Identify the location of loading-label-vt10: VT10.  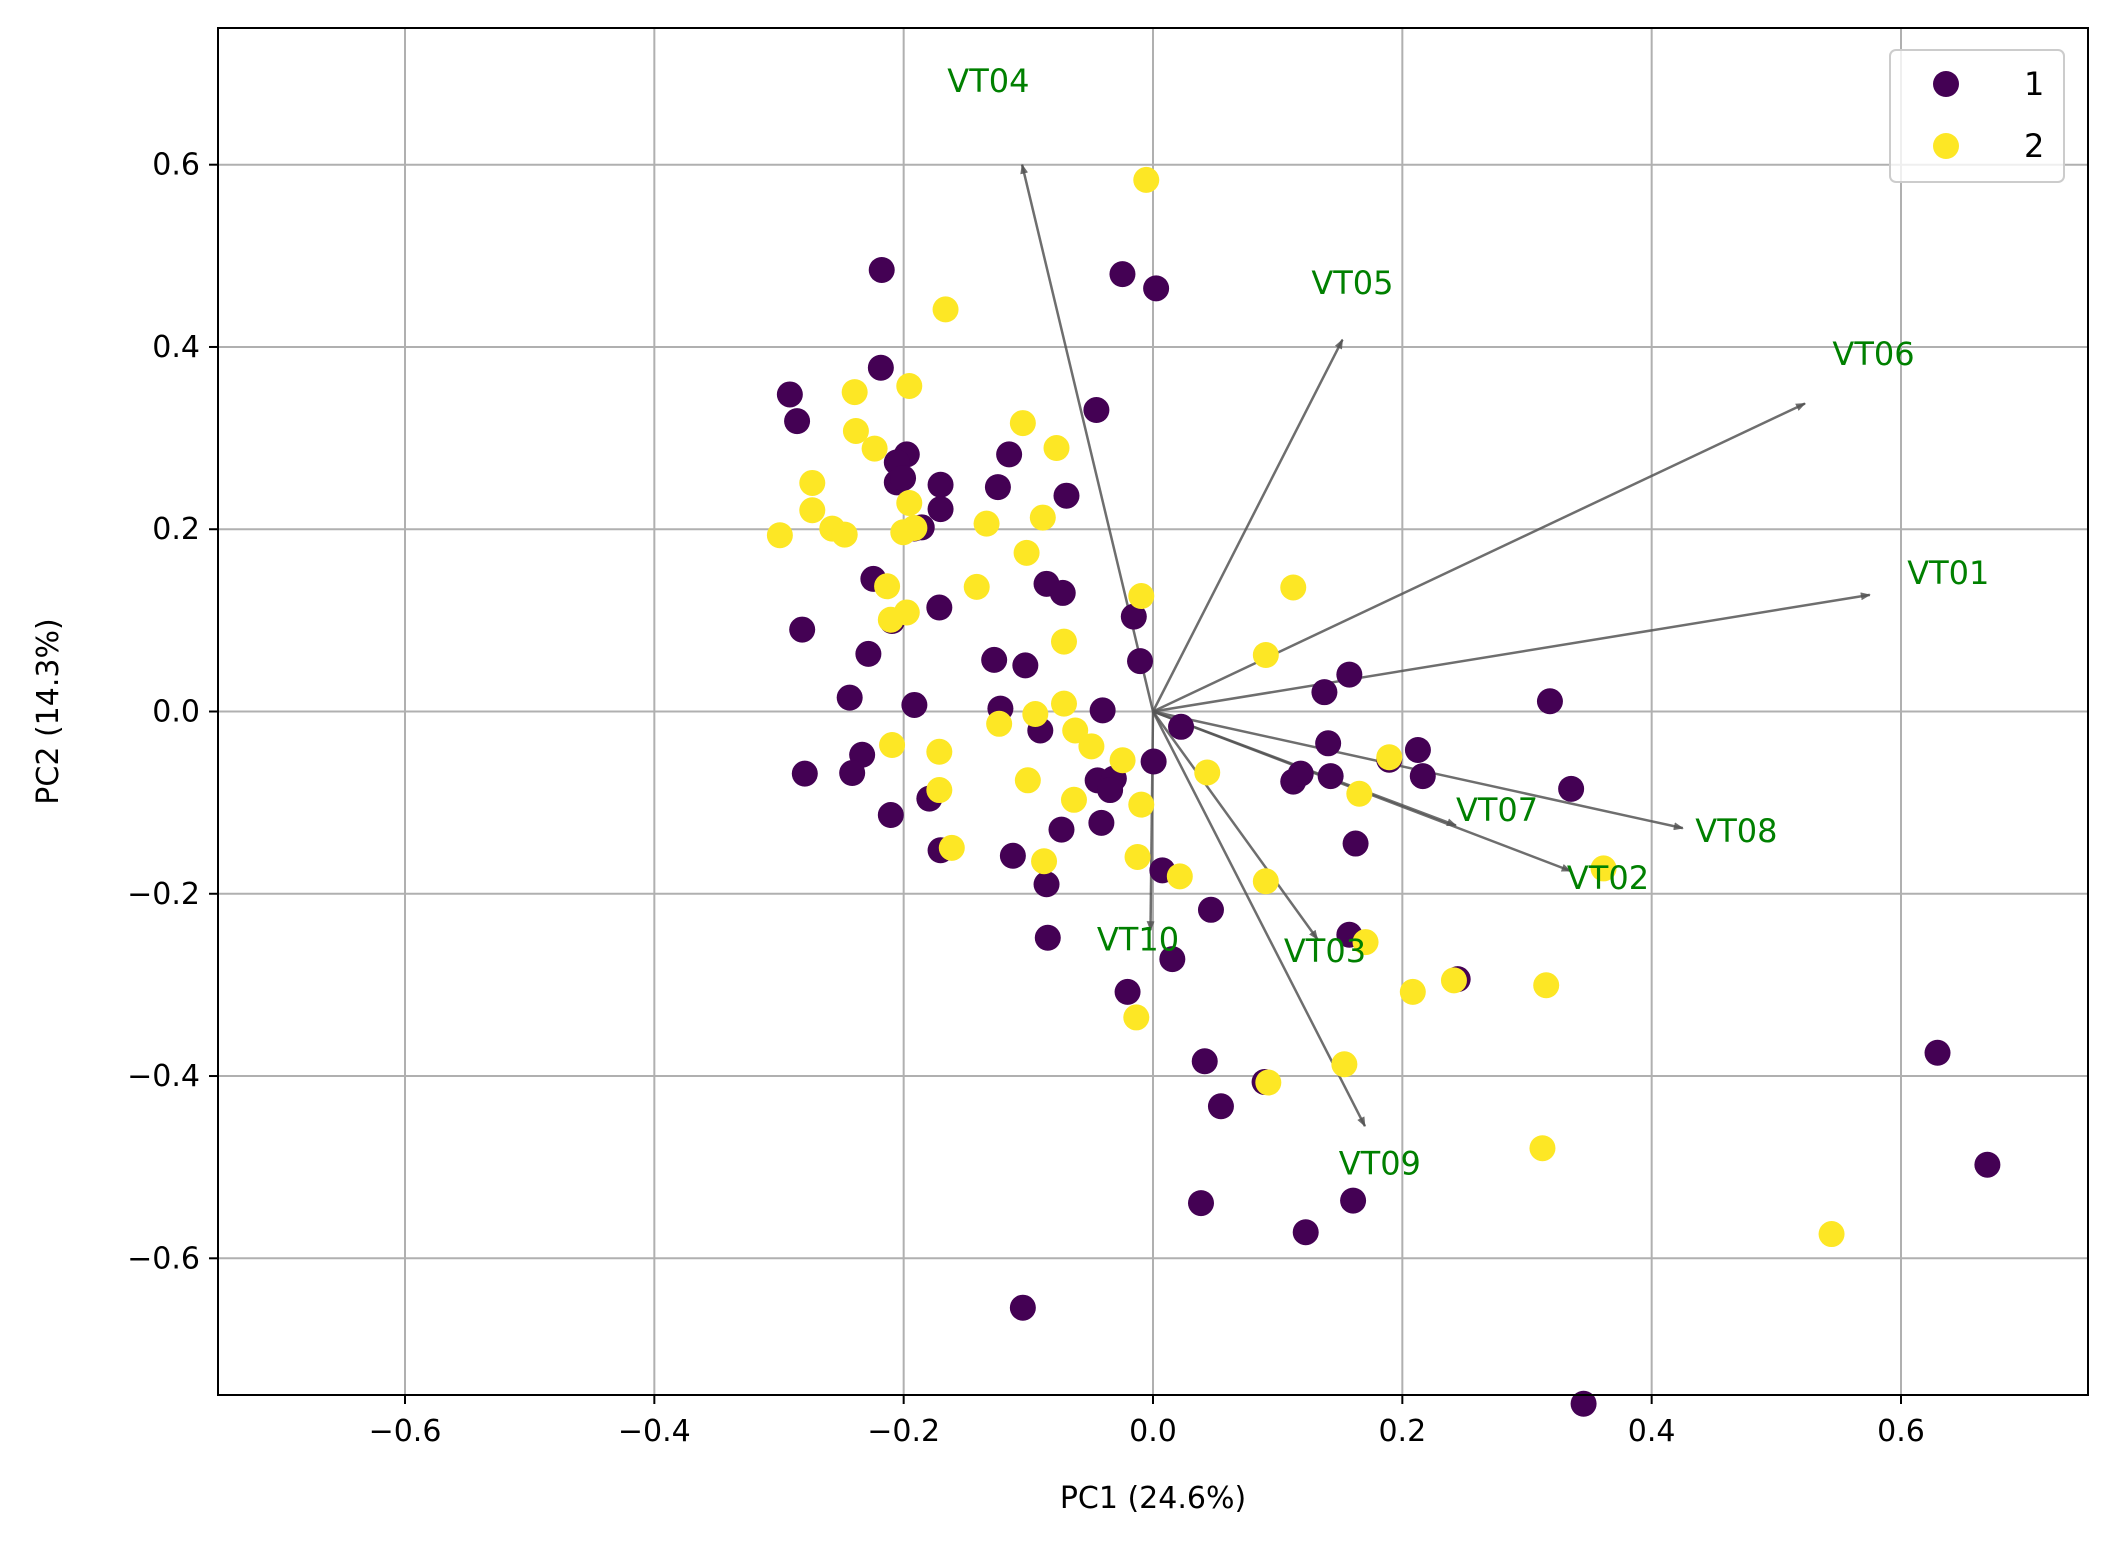
(1138, 939).